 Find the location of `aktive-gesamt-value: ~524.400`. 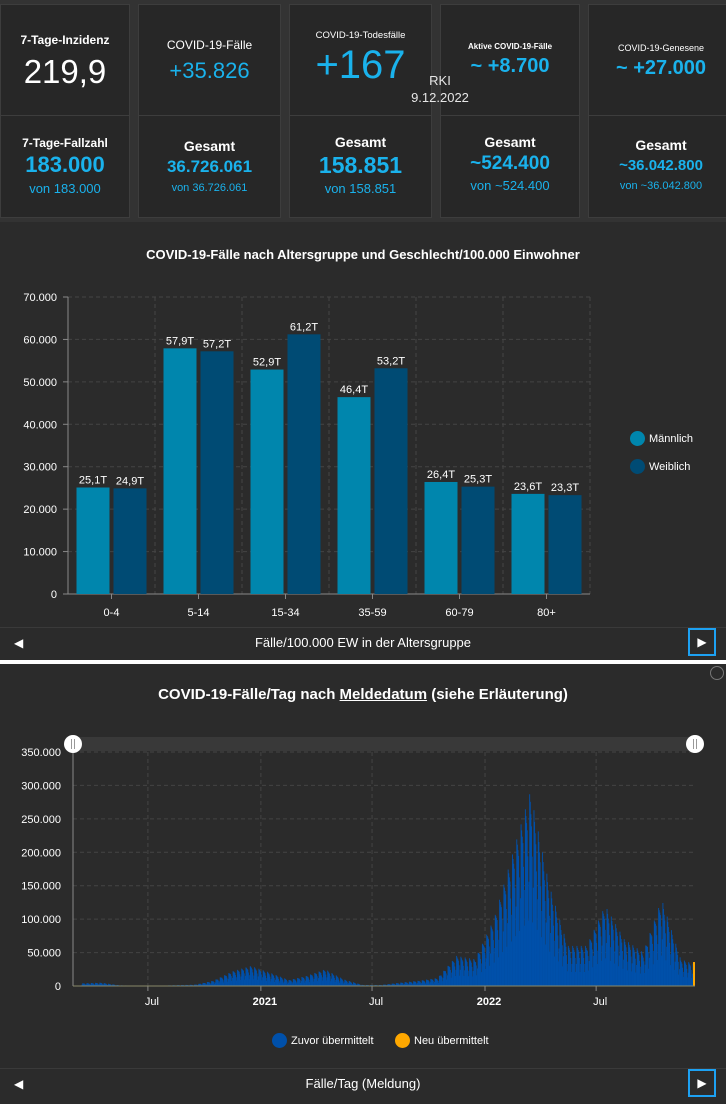

aktive-gesamt-value: ~524.400 is located at coordinates (510, 163).